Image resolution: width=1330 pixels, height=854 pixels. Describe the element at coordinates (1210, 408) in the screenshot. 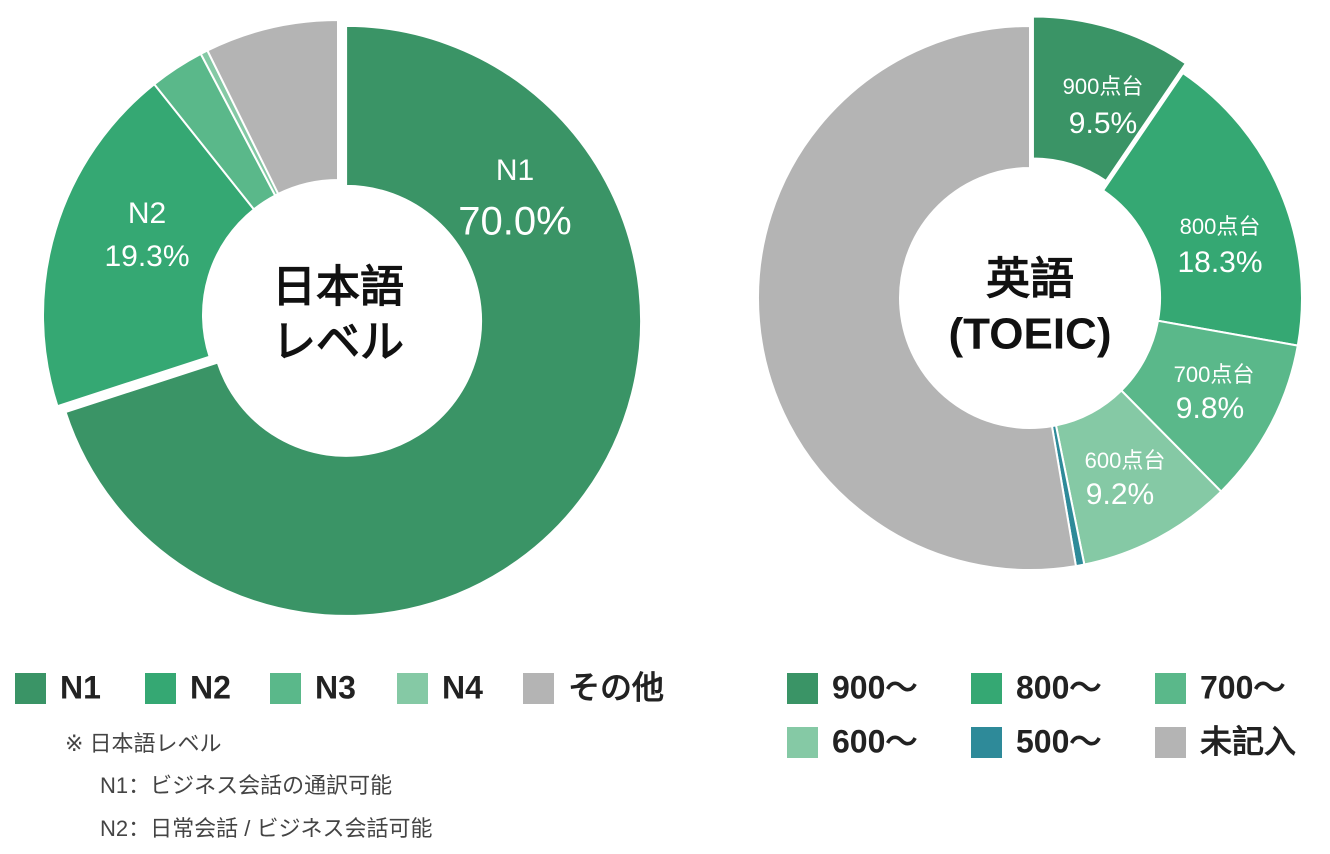

I see `value-label: 9.8%` at that location.